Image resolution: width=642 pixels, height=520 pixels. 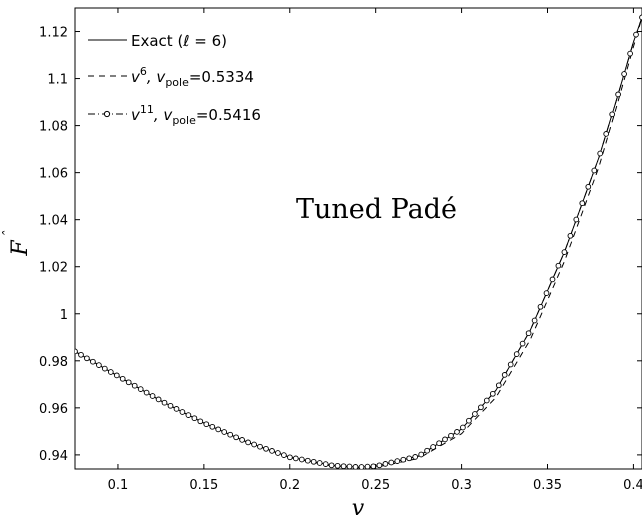 What do you see at coordinates (358, 508) in the screenshot?
I see `x-axis-label: v` at bounding box center [358, 508].